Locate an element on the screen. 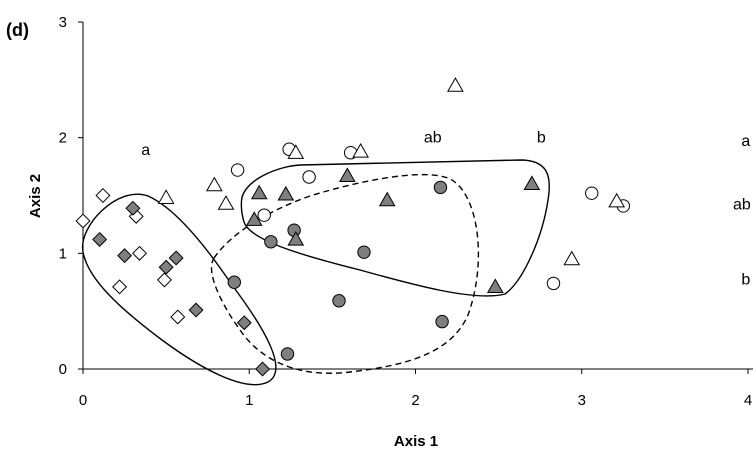 This screenshot has height=461, width=753. y-tick-label: 3 is located at coordinates (63, 22).